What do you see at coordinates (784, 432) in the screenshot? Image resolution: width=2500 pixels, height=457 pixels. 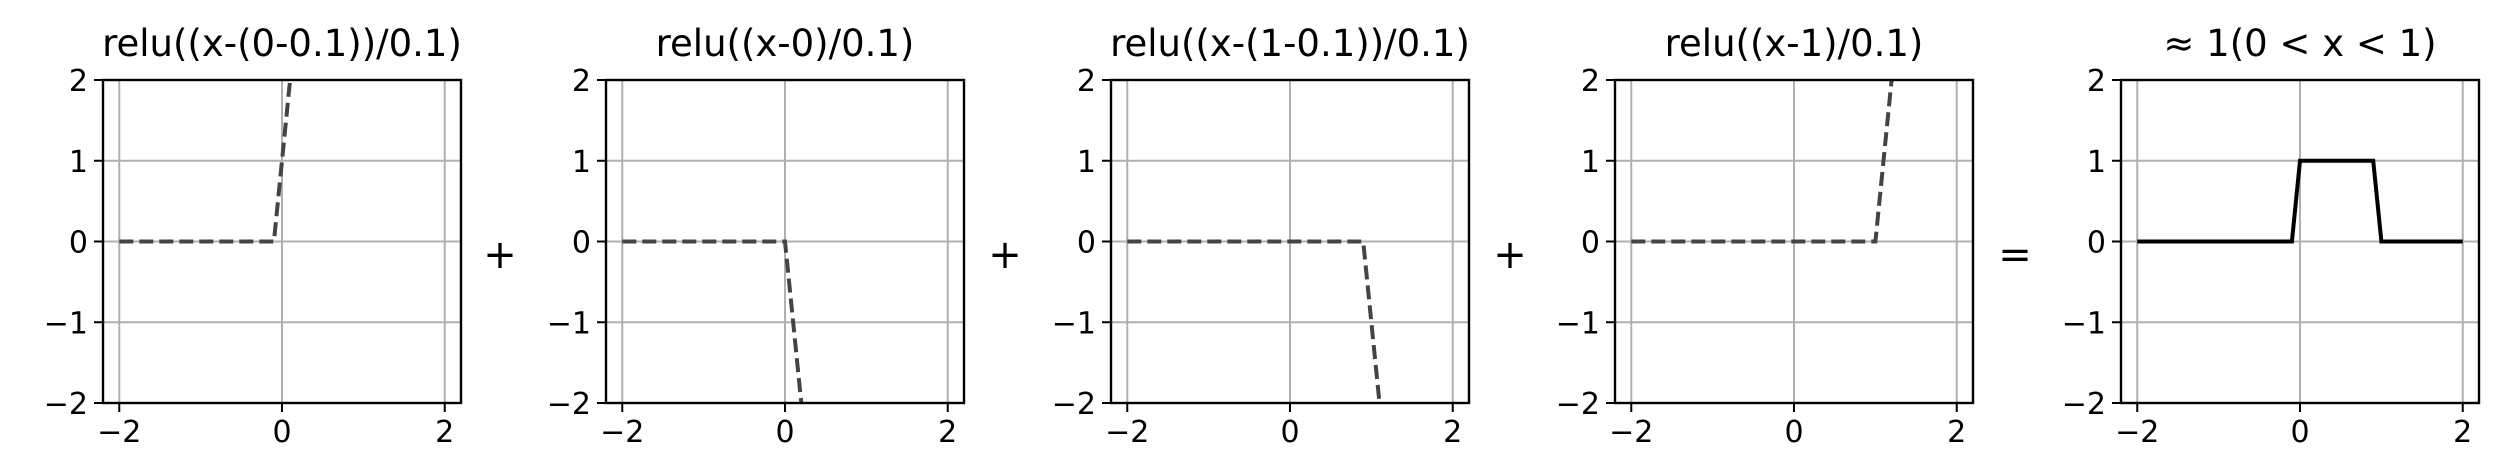 I see `chart-2-xtick-label-1: 0` at bounding box center [784, 432].